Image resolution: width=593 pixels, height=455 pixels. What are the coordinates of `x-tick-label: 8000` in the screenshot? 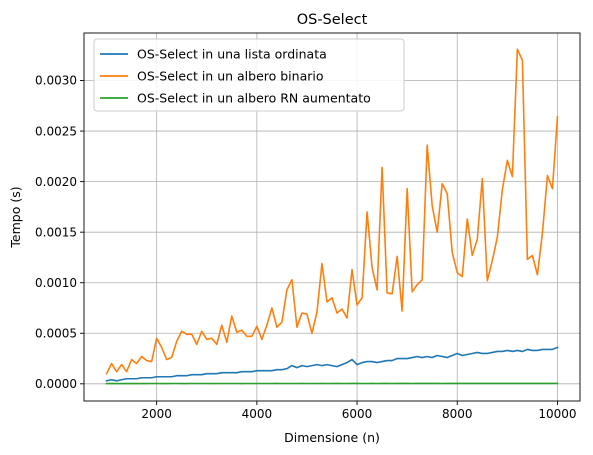 It's located at (457, 414).